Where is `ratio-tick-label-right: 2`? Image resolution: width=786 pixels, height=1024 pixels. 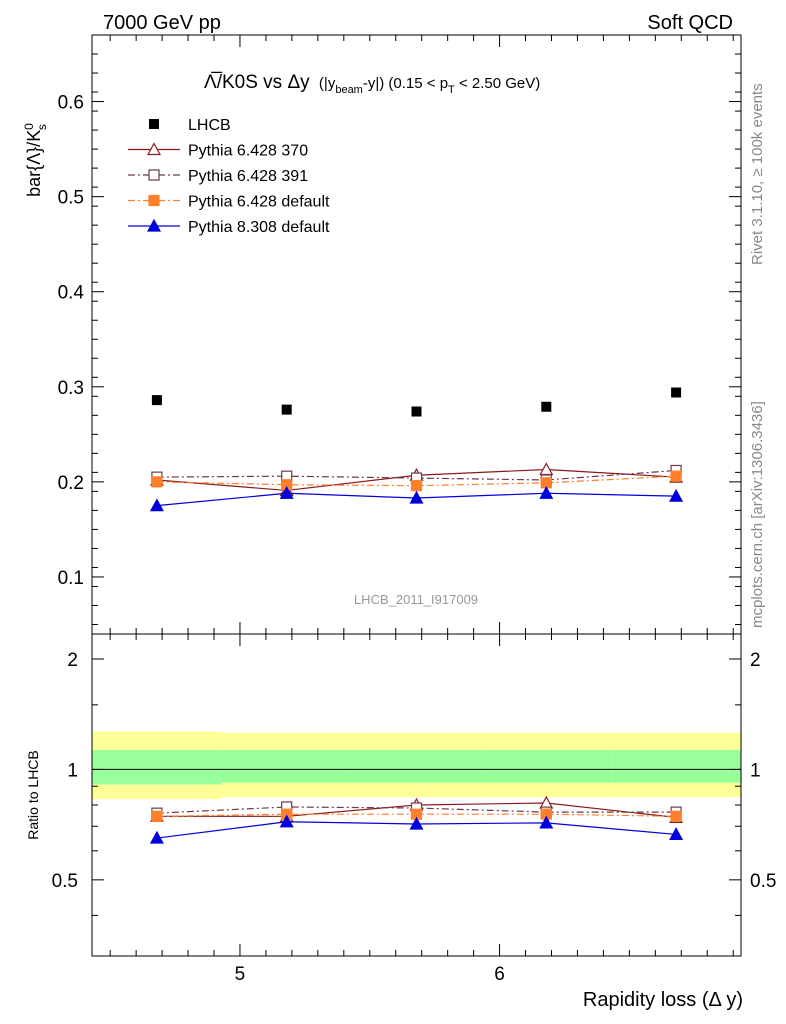 ratio-tick-label-right: 2 is located at coordinates (755, 660).